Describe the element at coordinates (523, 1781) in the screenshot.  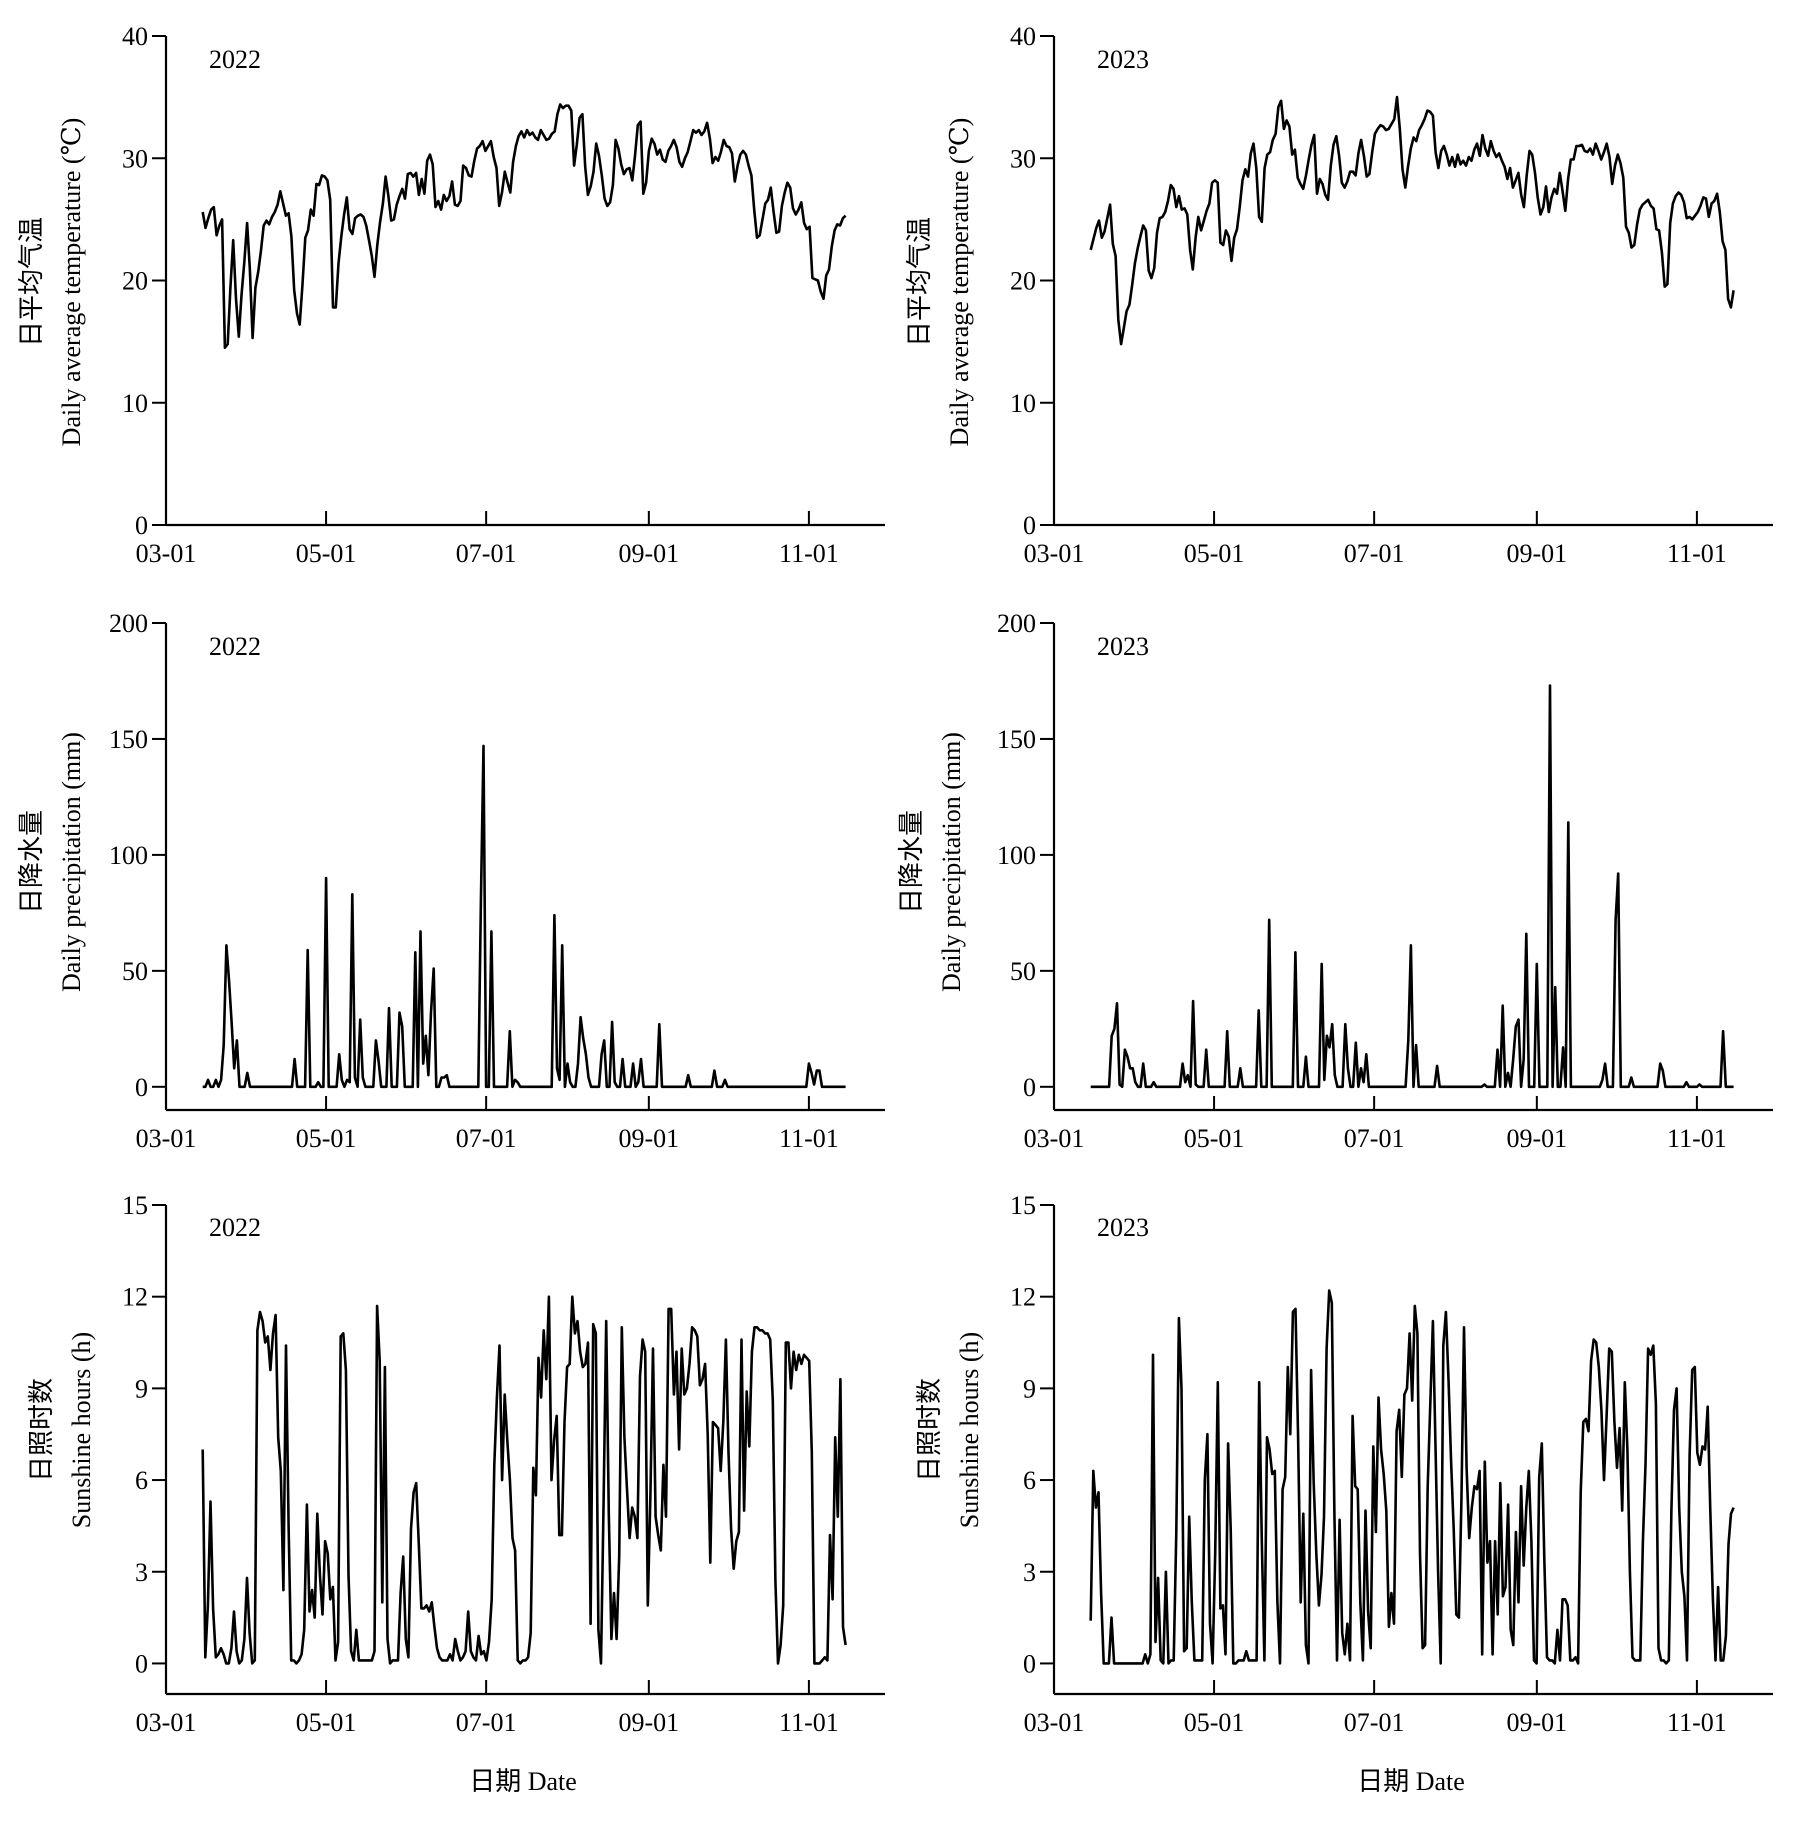
I see `x-axis-title-left: 日期 Date` at that location.